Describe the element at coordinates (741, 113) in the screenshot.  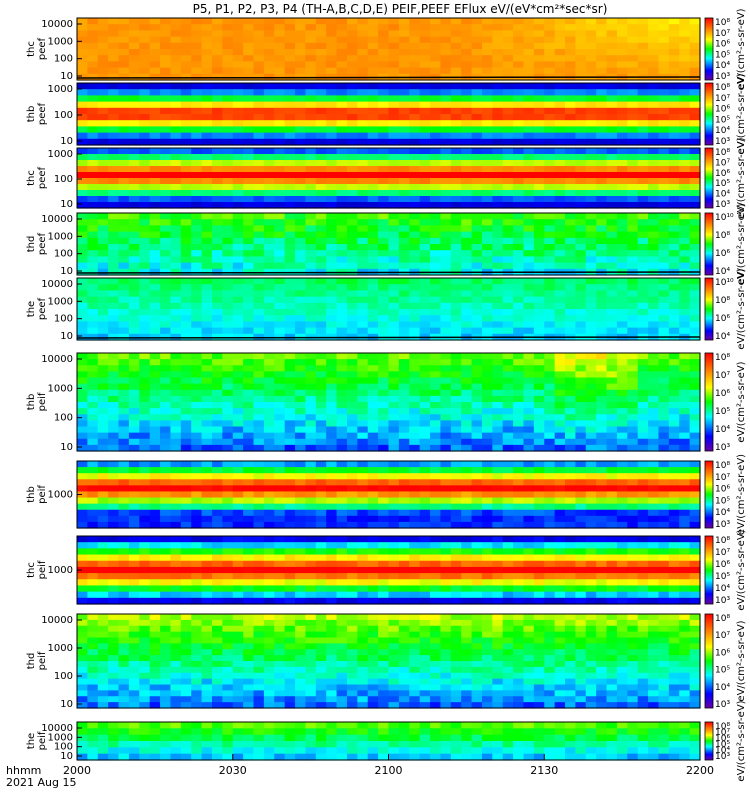
I see `colorbar-unit-label: eV/(cm²-s-sr-eV)` at that location.